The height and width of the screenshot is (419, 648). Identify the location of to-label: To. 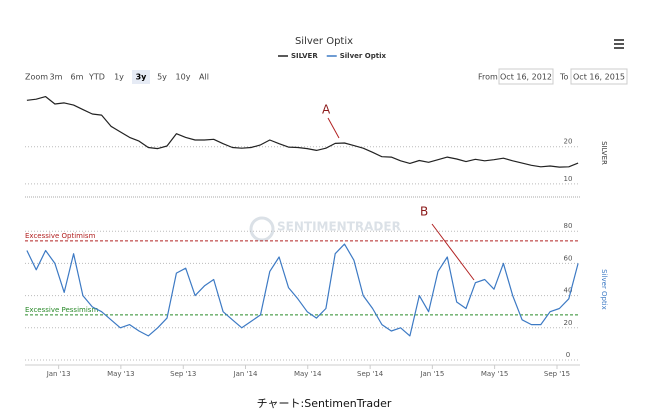
(564, 77).